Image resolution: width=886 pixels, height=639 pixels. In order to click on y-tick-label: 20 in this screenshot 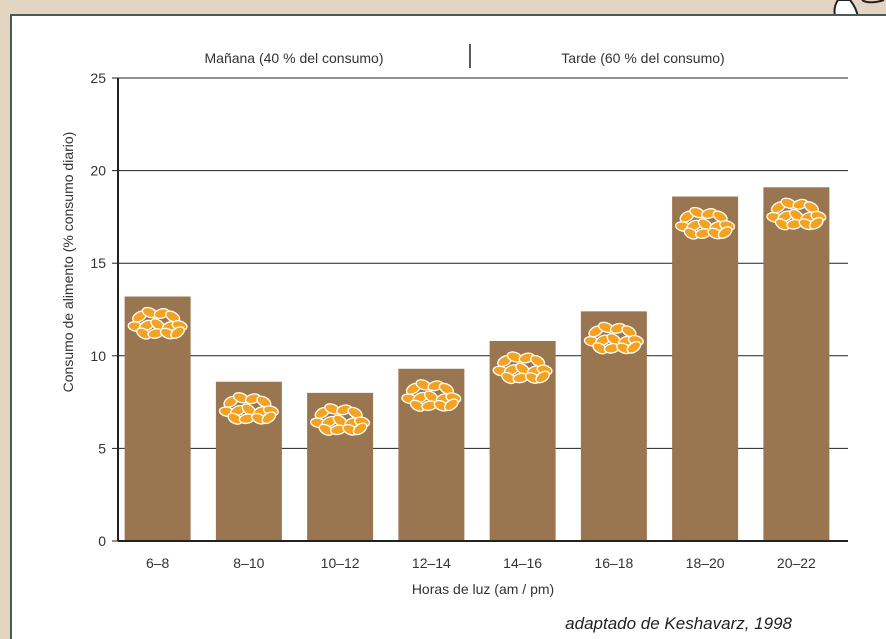, I will do `click(98, 171)`.